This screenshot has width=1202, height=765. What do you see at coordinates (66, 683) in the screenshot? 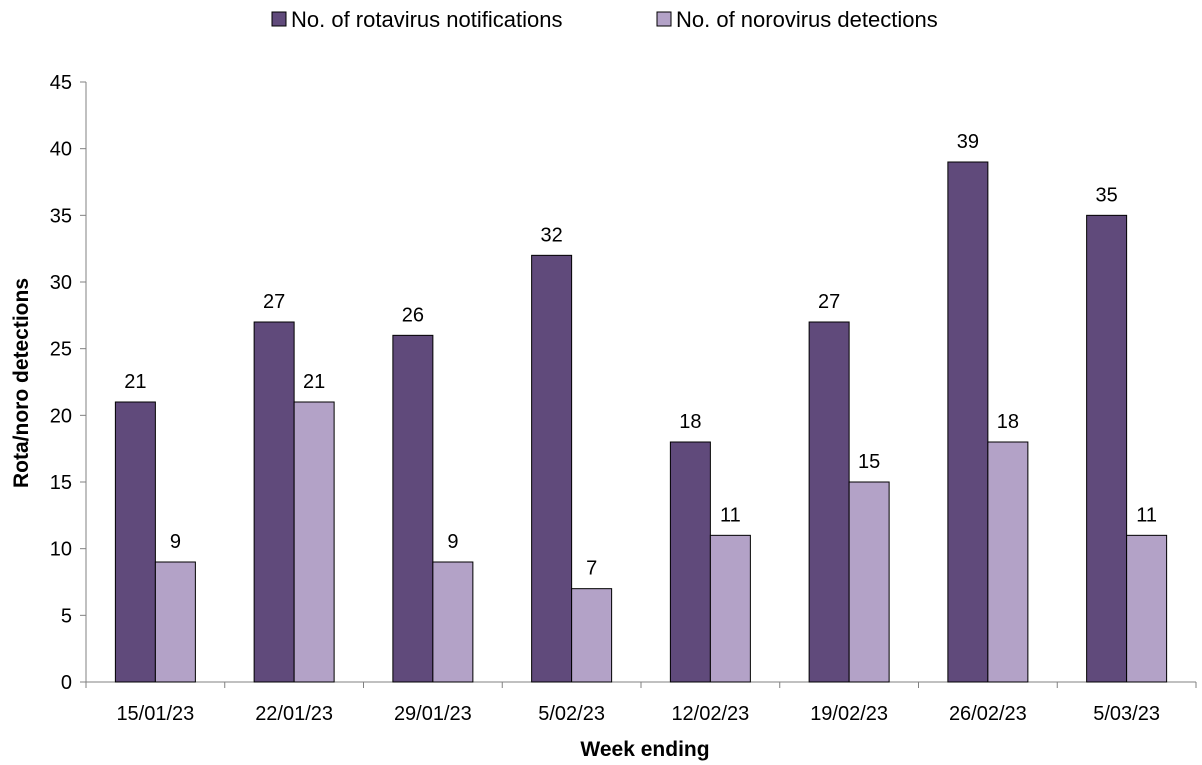
I see `y-tick-label: 0` at bounding box center [66, 683].